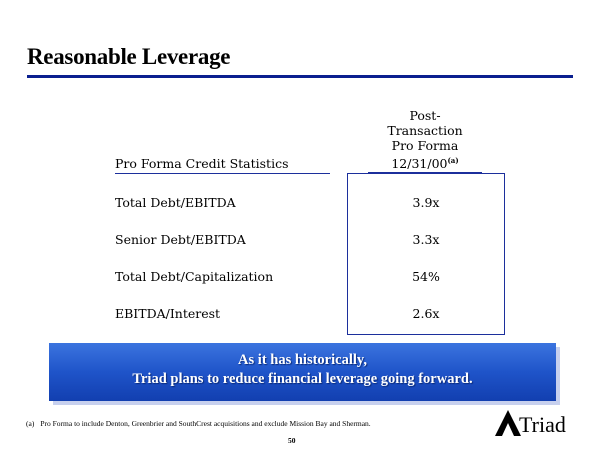  I want to click on table-row: Total Debt/Capitalization 54%, so click(310, 279).